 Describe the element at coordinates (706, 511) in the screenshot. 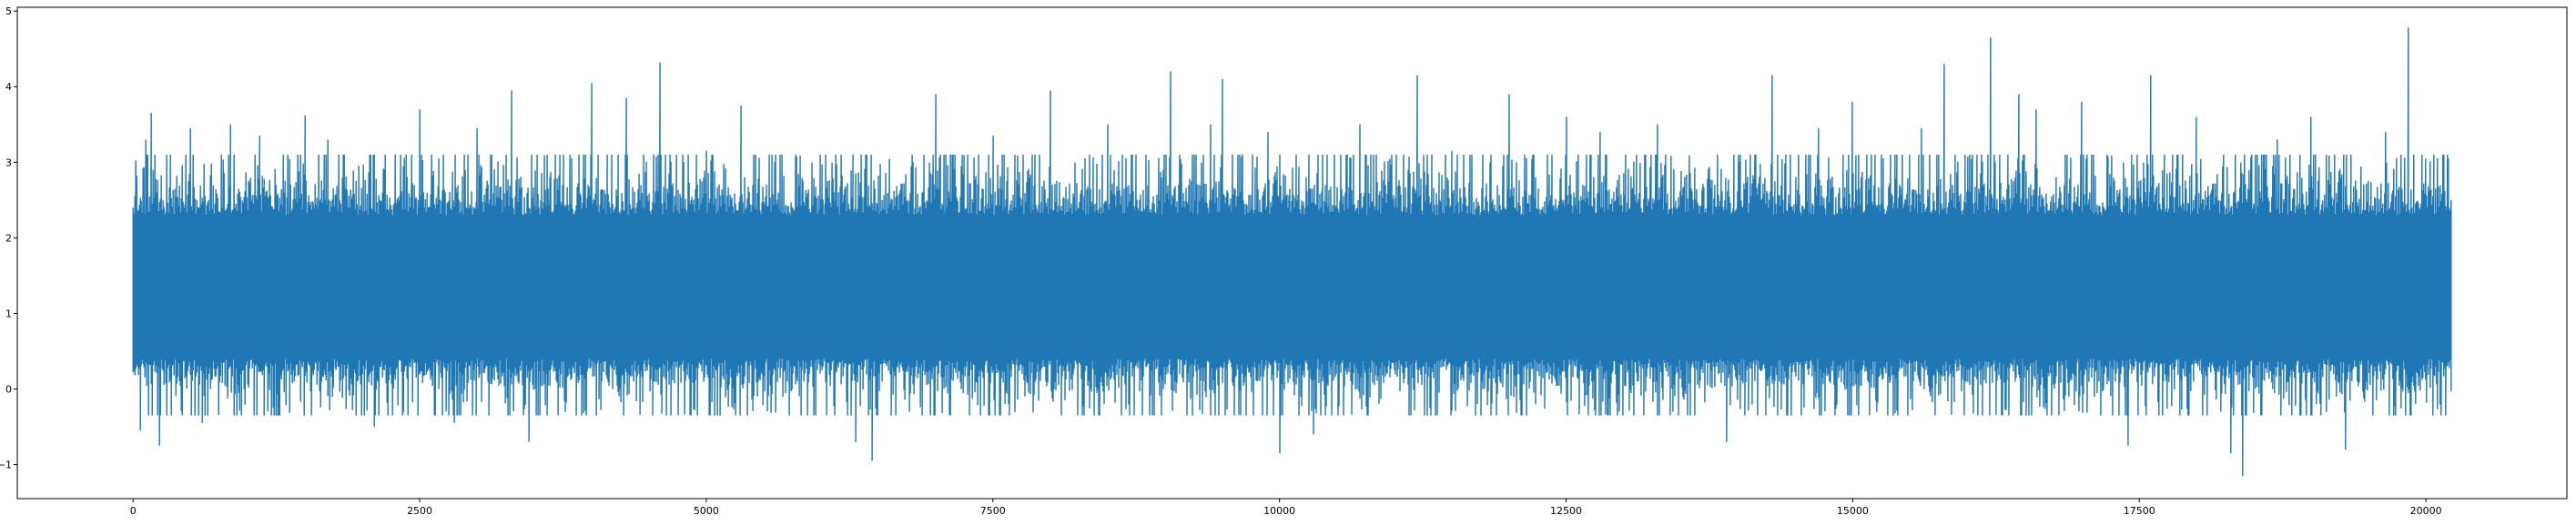

I see `x-tick-label: 5000` at that location.